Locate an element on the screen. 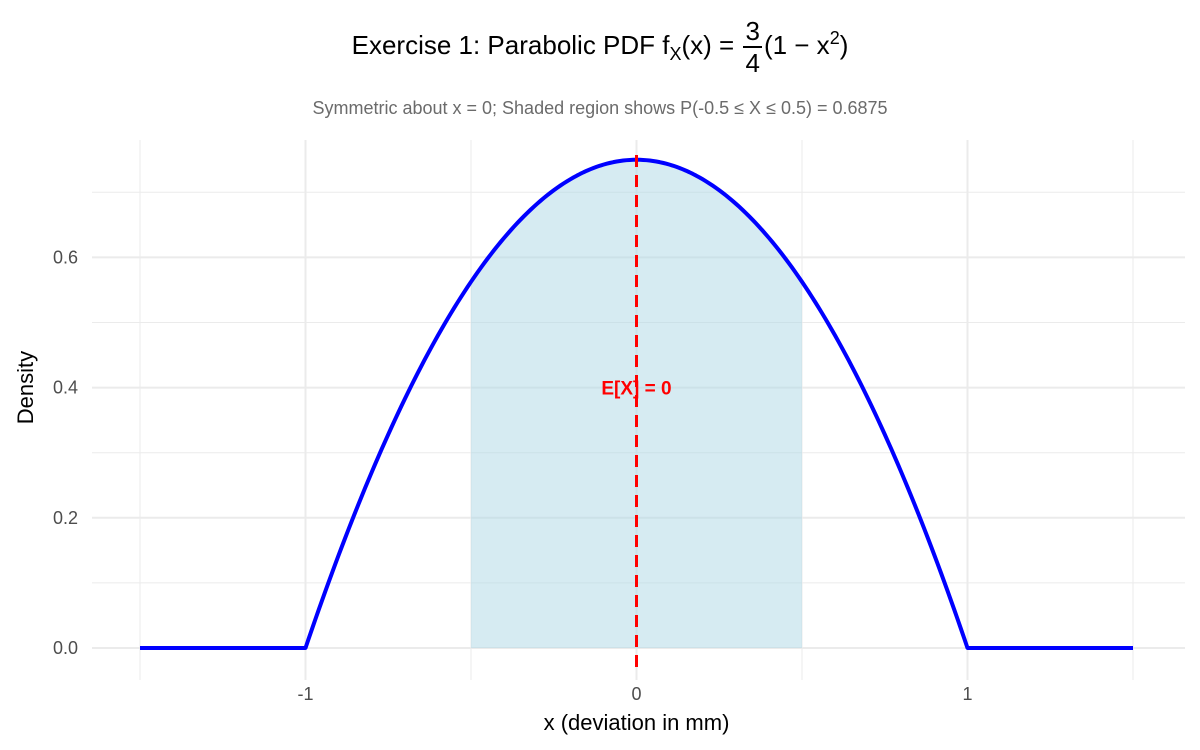 The height and width of the screenshot is (750, 1200). x-tick-label: 0 is located at coordinates (636, 694).